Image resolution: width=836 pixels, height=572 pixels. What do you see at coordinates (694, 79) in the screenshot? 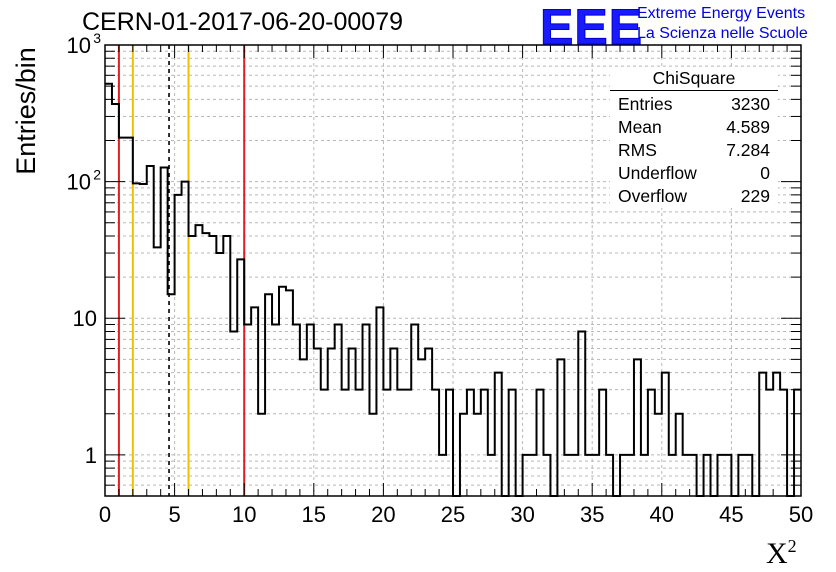
I see `stats-box-title: ChiSquare` at bounding box center [694, 79].